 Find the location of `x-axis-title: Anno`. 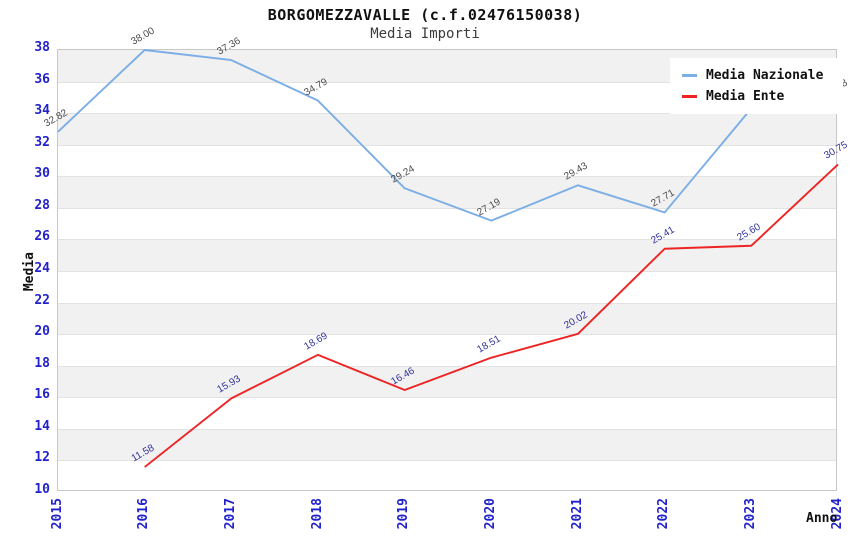

x-axis-title: Anno is located at coordinates (822, 518).